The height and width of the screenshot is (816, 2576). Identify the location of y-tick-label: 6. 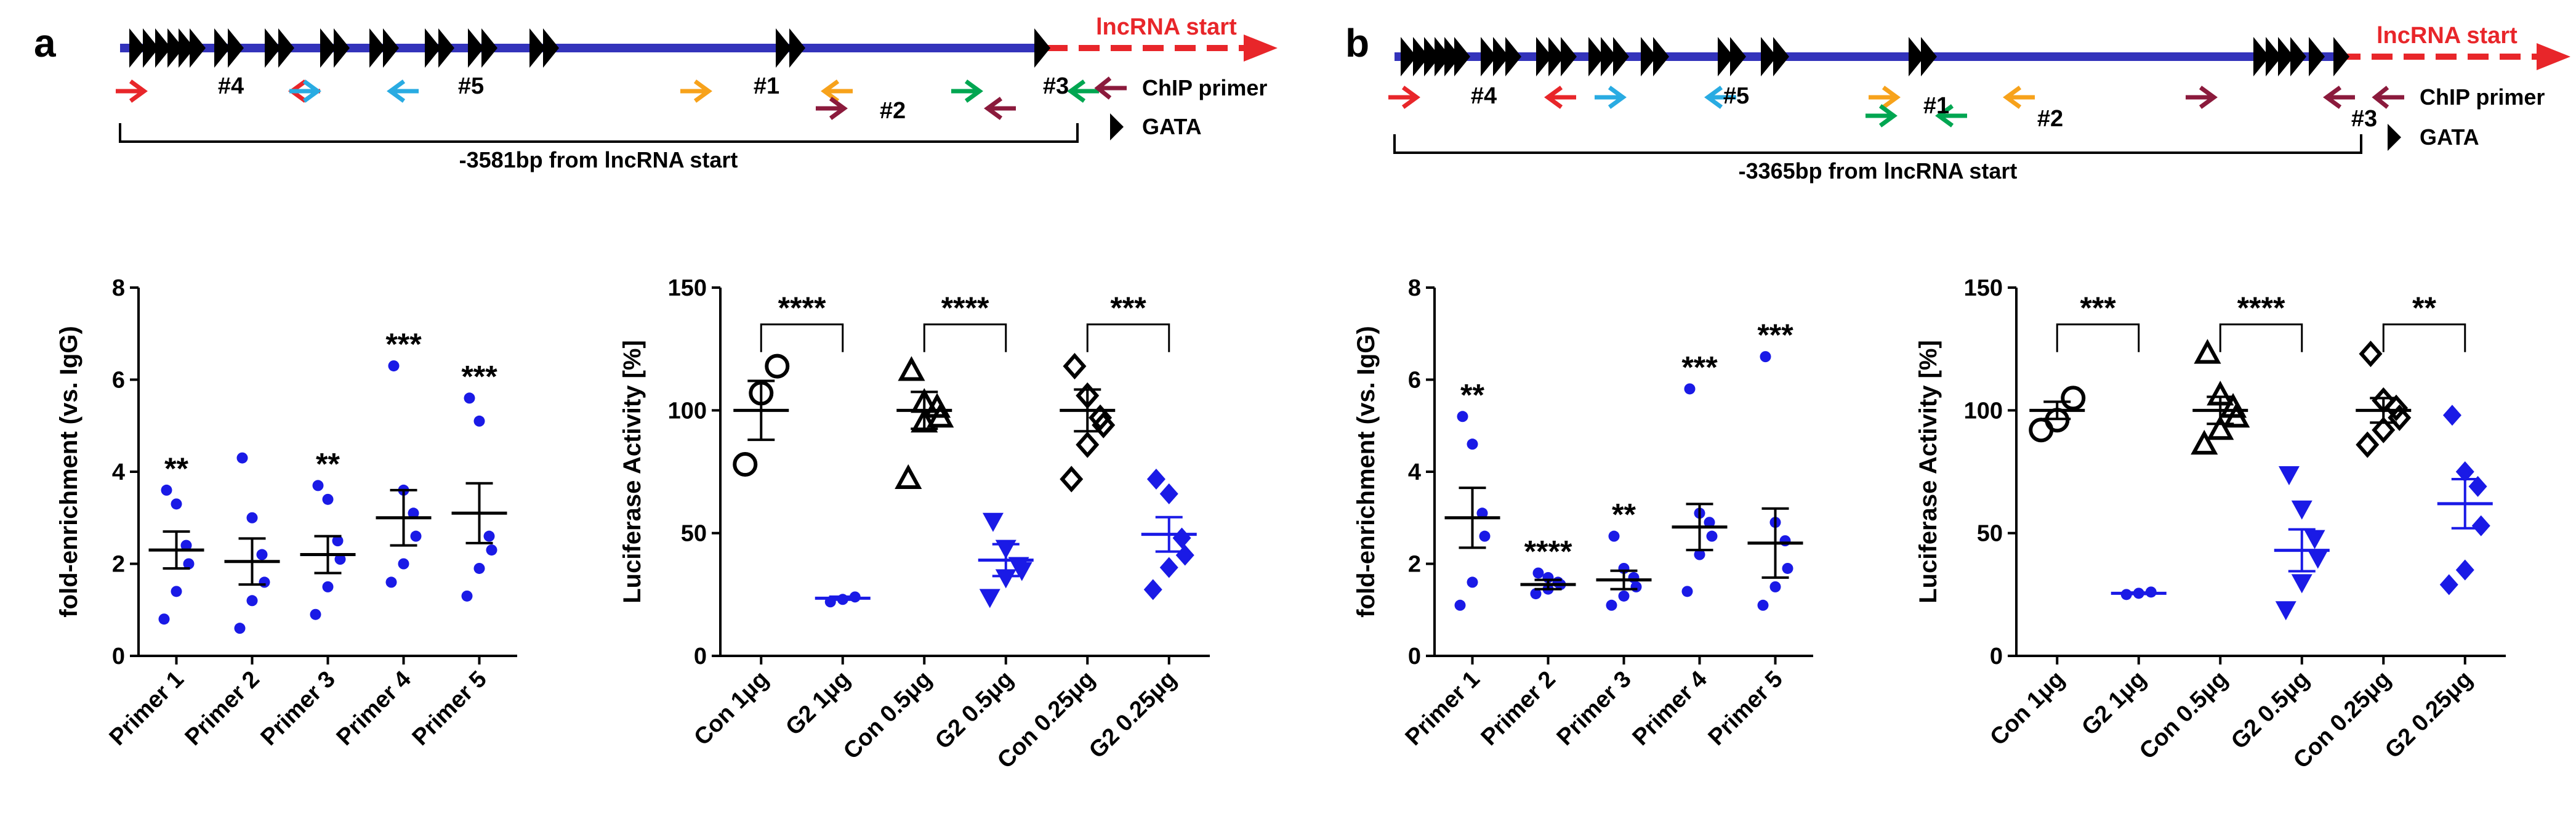
(118, 381).